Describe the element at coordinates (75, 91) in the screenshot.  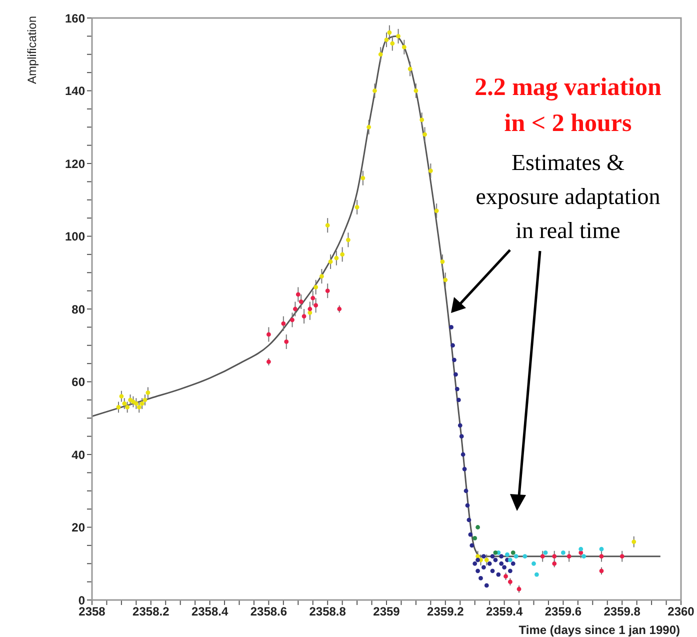
I see `y-tick-label: 140` at that location.